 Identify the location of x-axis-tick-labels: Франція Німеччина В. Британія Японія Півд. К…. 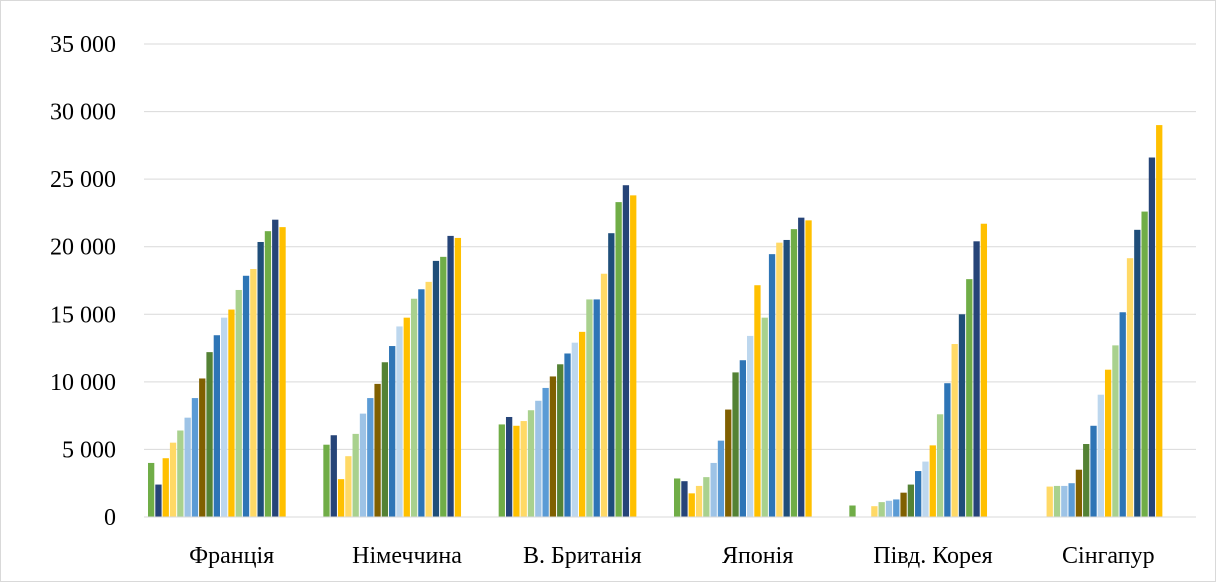
(671, 556).